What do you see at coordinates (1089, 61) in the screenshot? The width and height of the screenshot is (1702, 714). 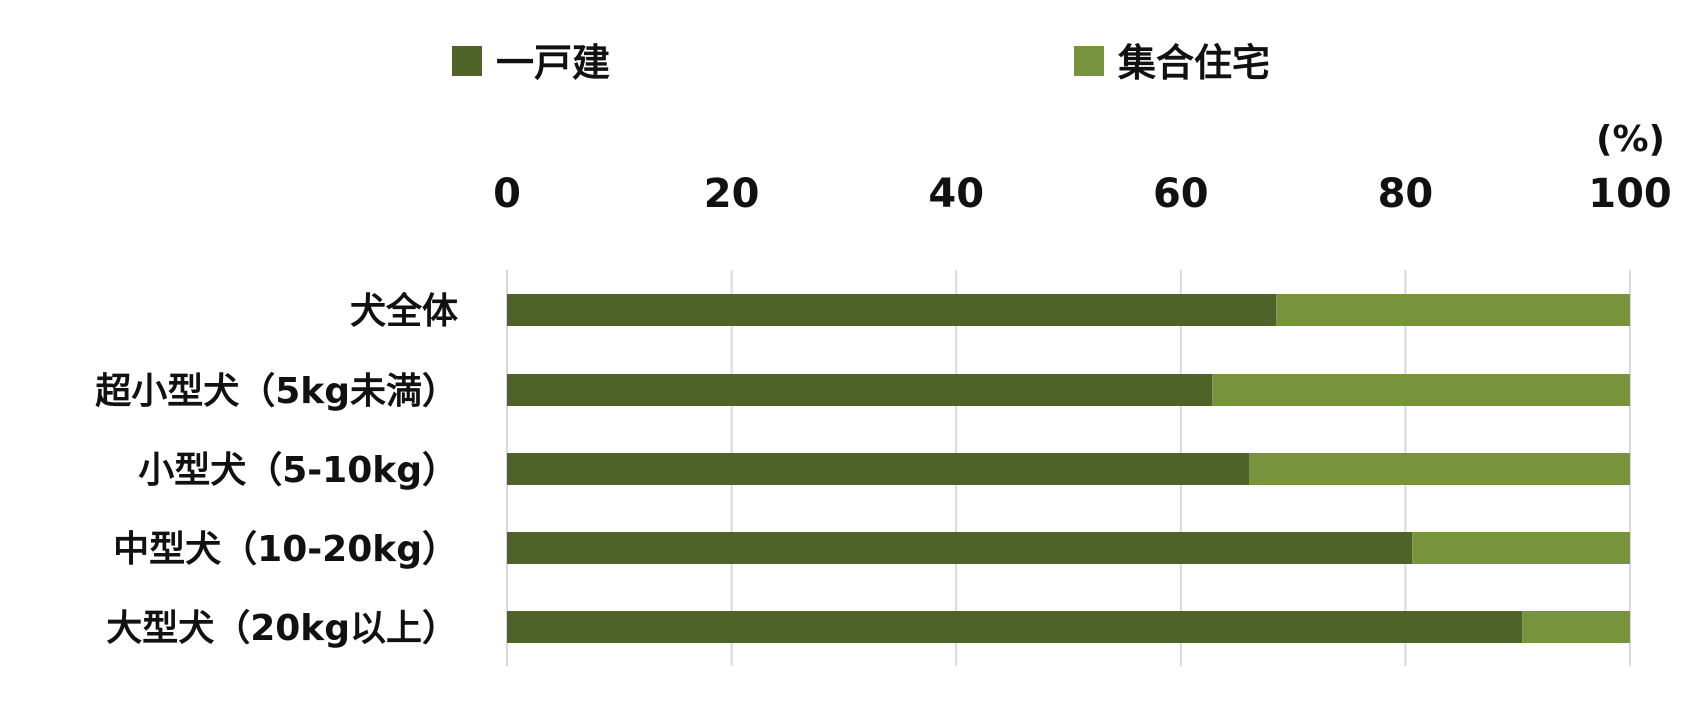 I see `legend-swatch-apartment` at bounding box center [1089, 61].